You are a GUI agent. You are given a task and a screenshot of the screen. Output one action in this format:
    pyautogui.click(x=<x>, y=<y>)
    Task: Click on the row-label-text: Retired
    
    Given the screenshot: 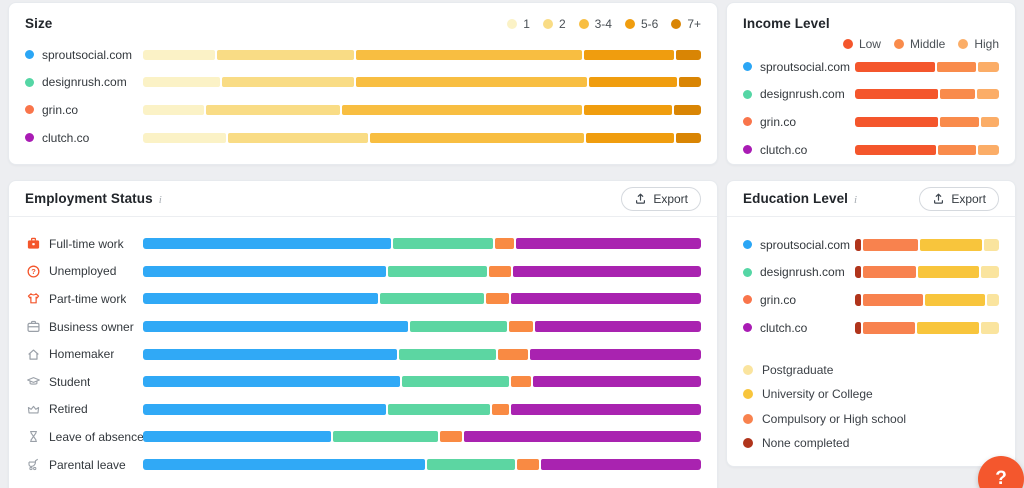 What is the action you would take?
    pyautogui.click(x=68, y=409)
    